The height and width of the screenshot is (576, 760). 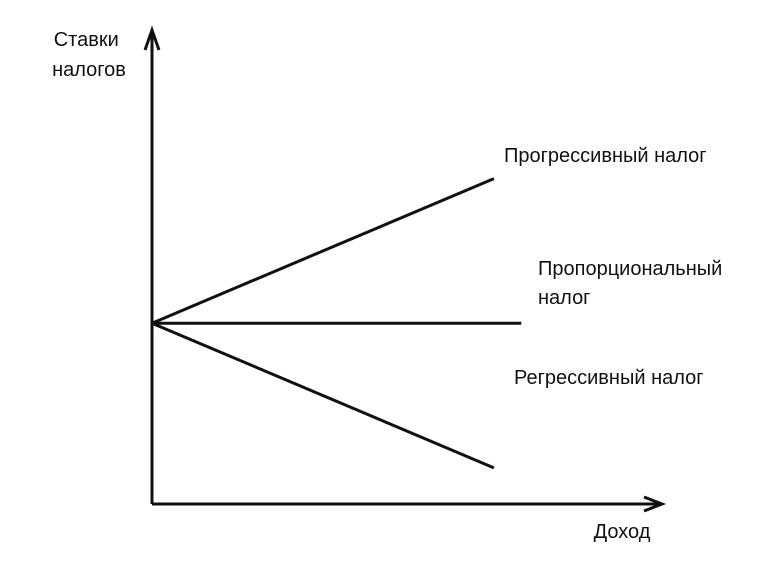 What do you see at coordinates (86, 40) in the screenshot?
I see `y-axis-label-line-1: Ставки` at bounding box center [86, 40].